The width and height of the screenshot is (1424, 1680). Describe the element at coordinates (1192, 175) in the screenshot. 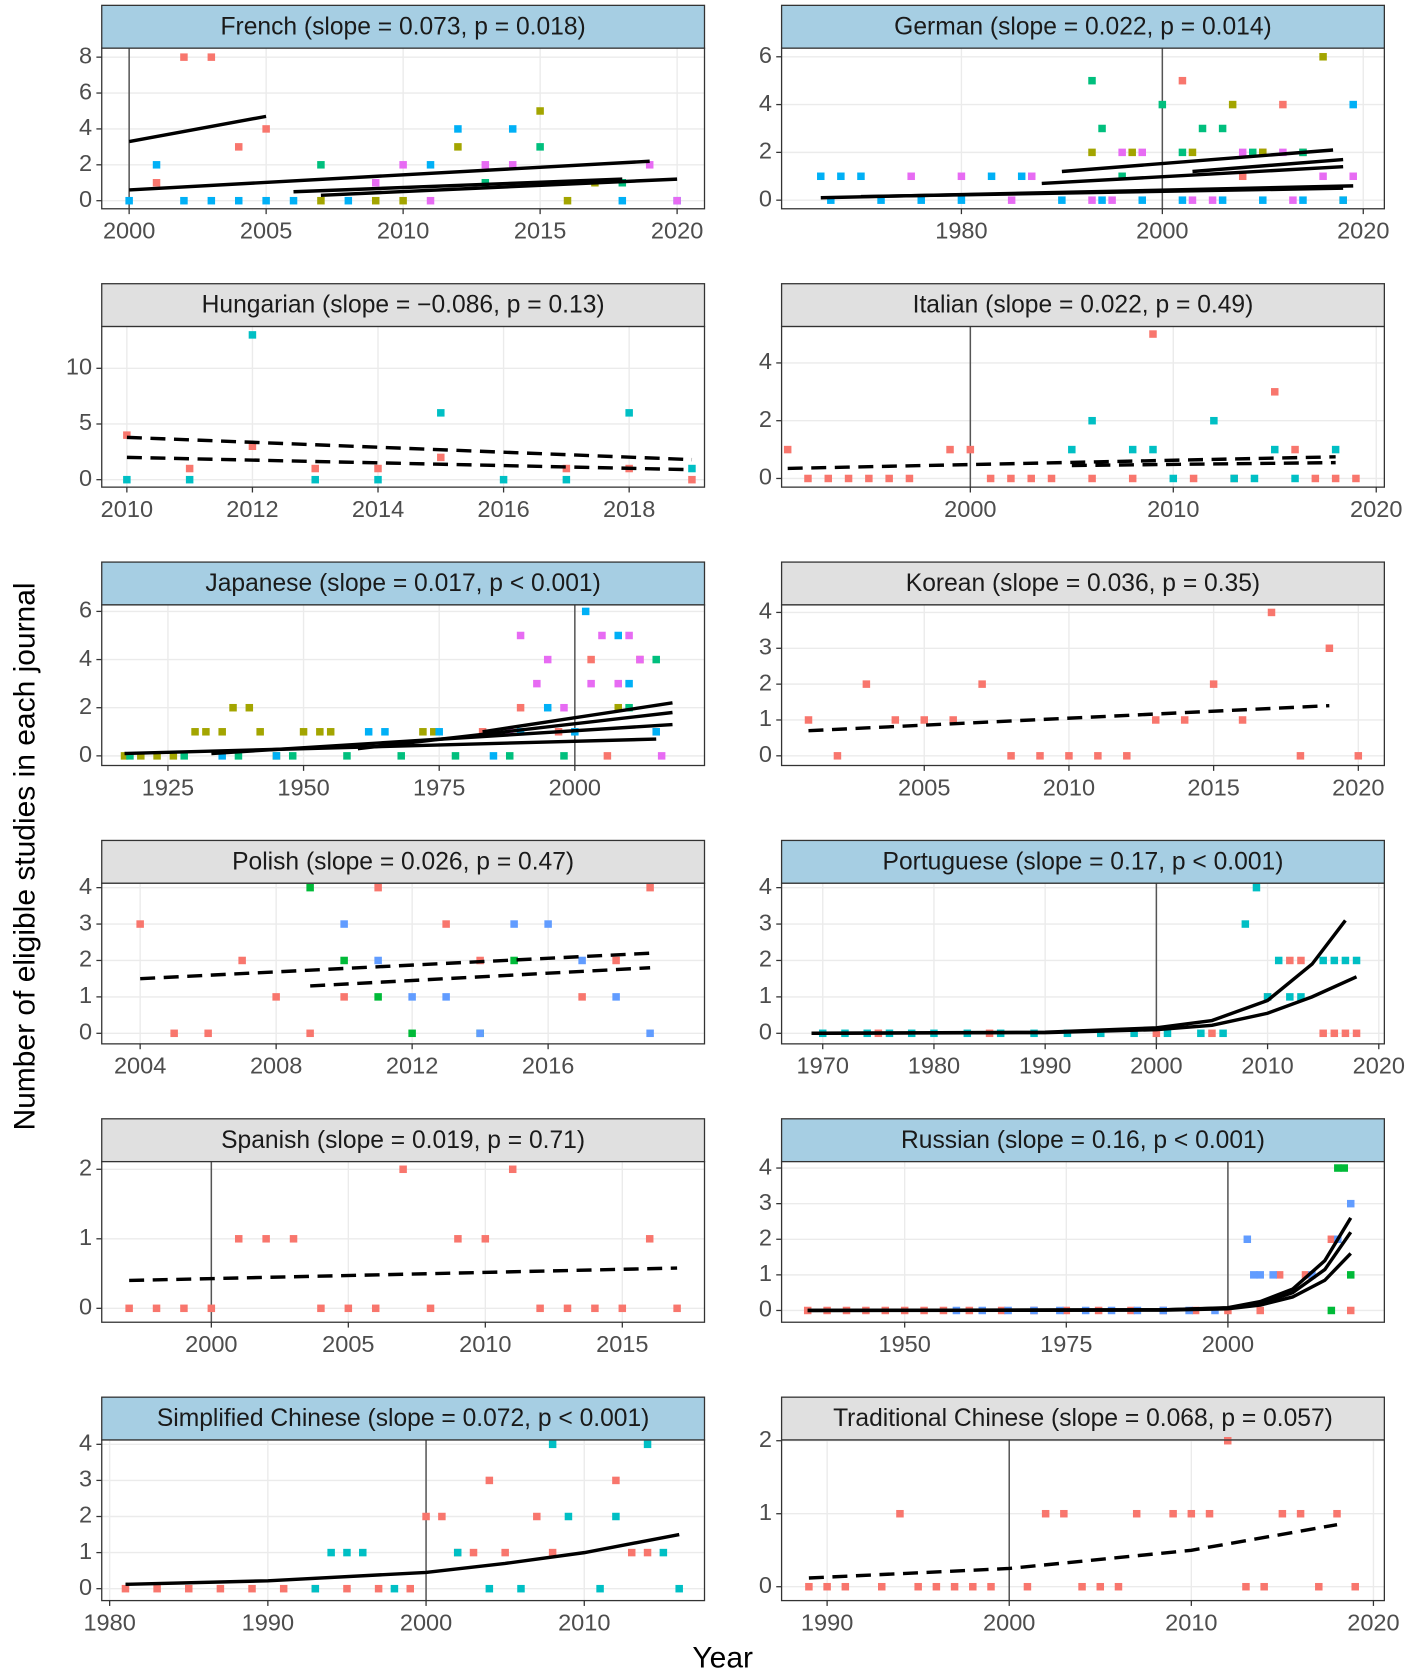

I see `fit-line` at that location.